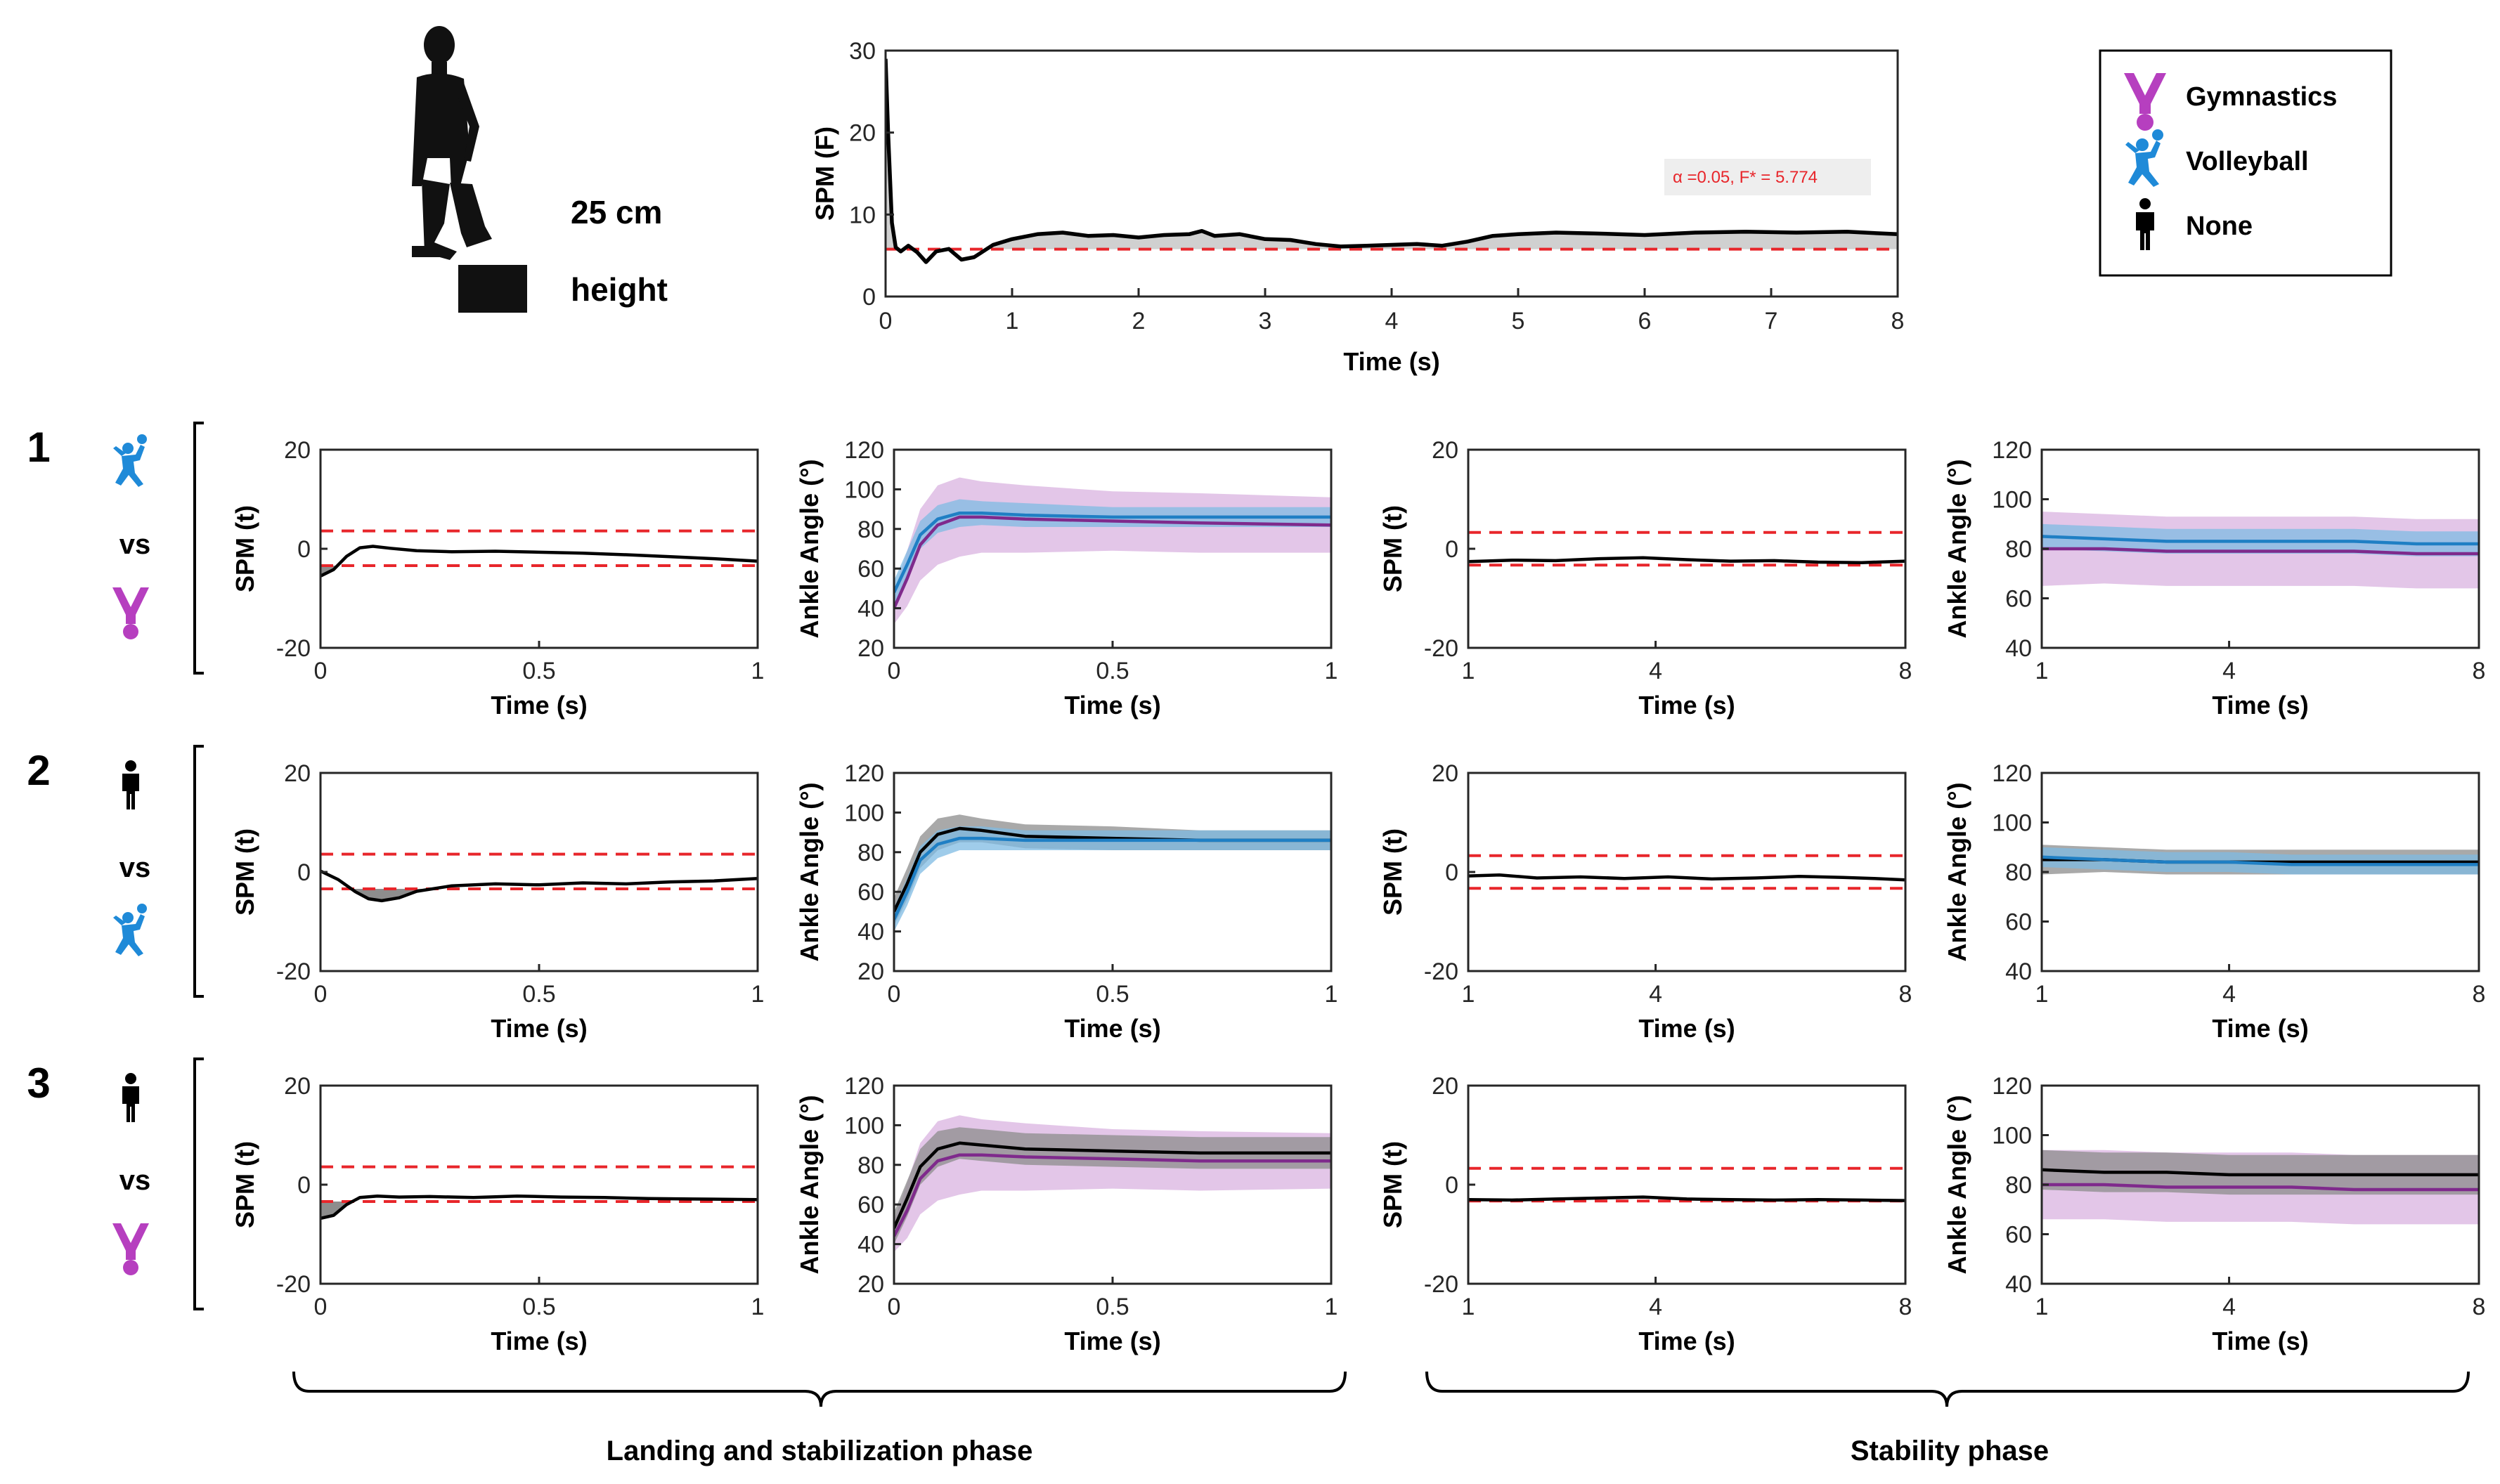 The width and height of the screenshot is (2500, 1484). I want to click on top-ylabel: SPM (F), so click(824, 173).